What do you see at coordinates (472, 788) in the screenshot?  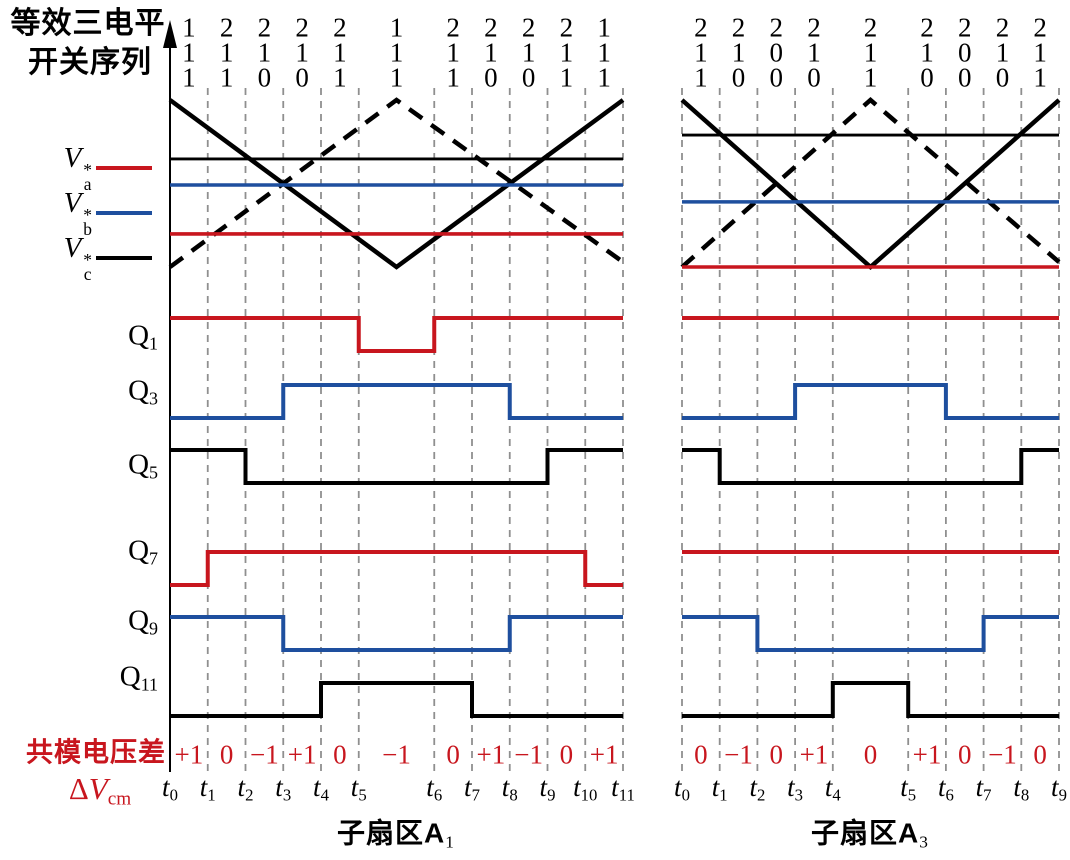 I see `time-label: t7` at bounding box center [472, 788].